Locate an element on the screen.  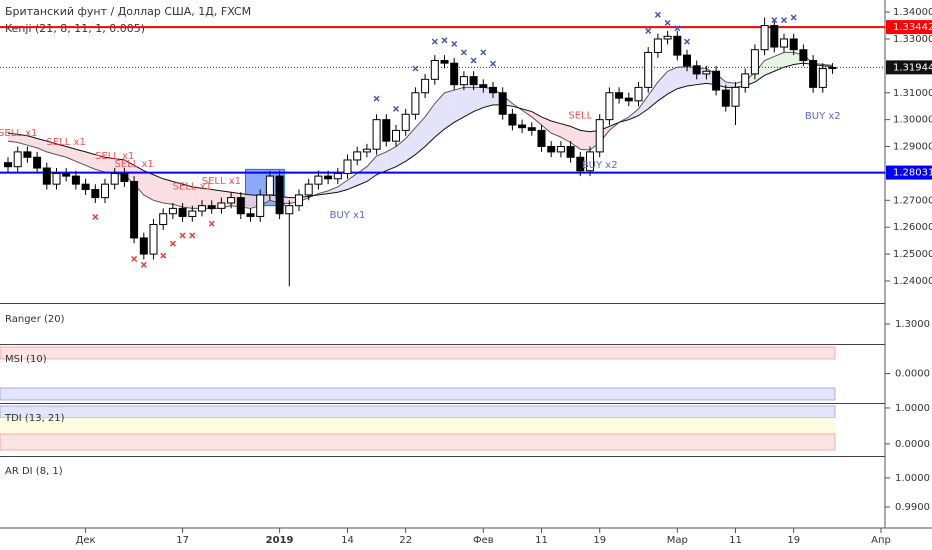
price-tag-label: 1.33442 is located at coordinates (912, 27).